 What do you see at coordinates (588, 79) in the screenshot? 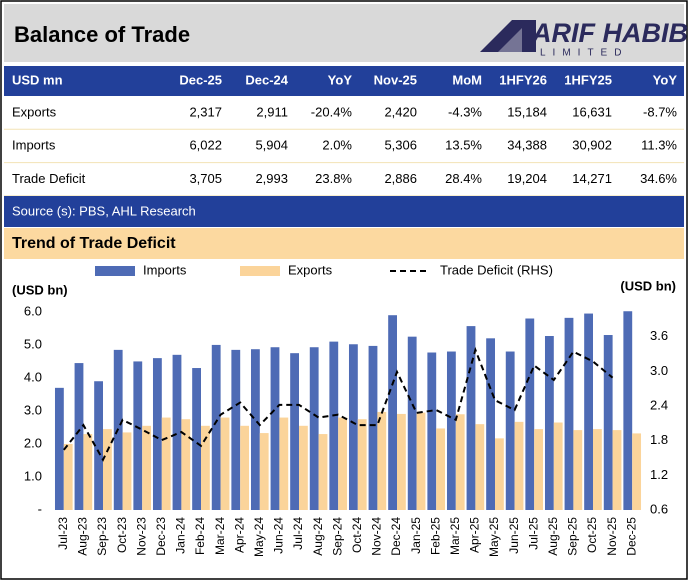
I see `column-header: 1HFY25` at bounding box center [588, 79].